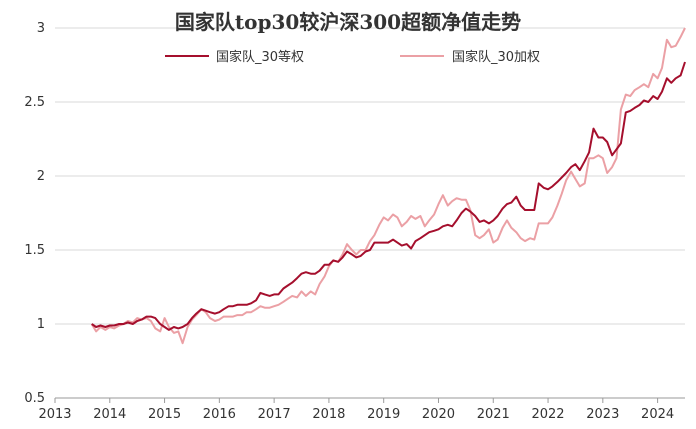  What do you see at coordinates (602, 414) in the screenshot?
I see `x-tick-label: 2023` at bounding box center [602, 414].